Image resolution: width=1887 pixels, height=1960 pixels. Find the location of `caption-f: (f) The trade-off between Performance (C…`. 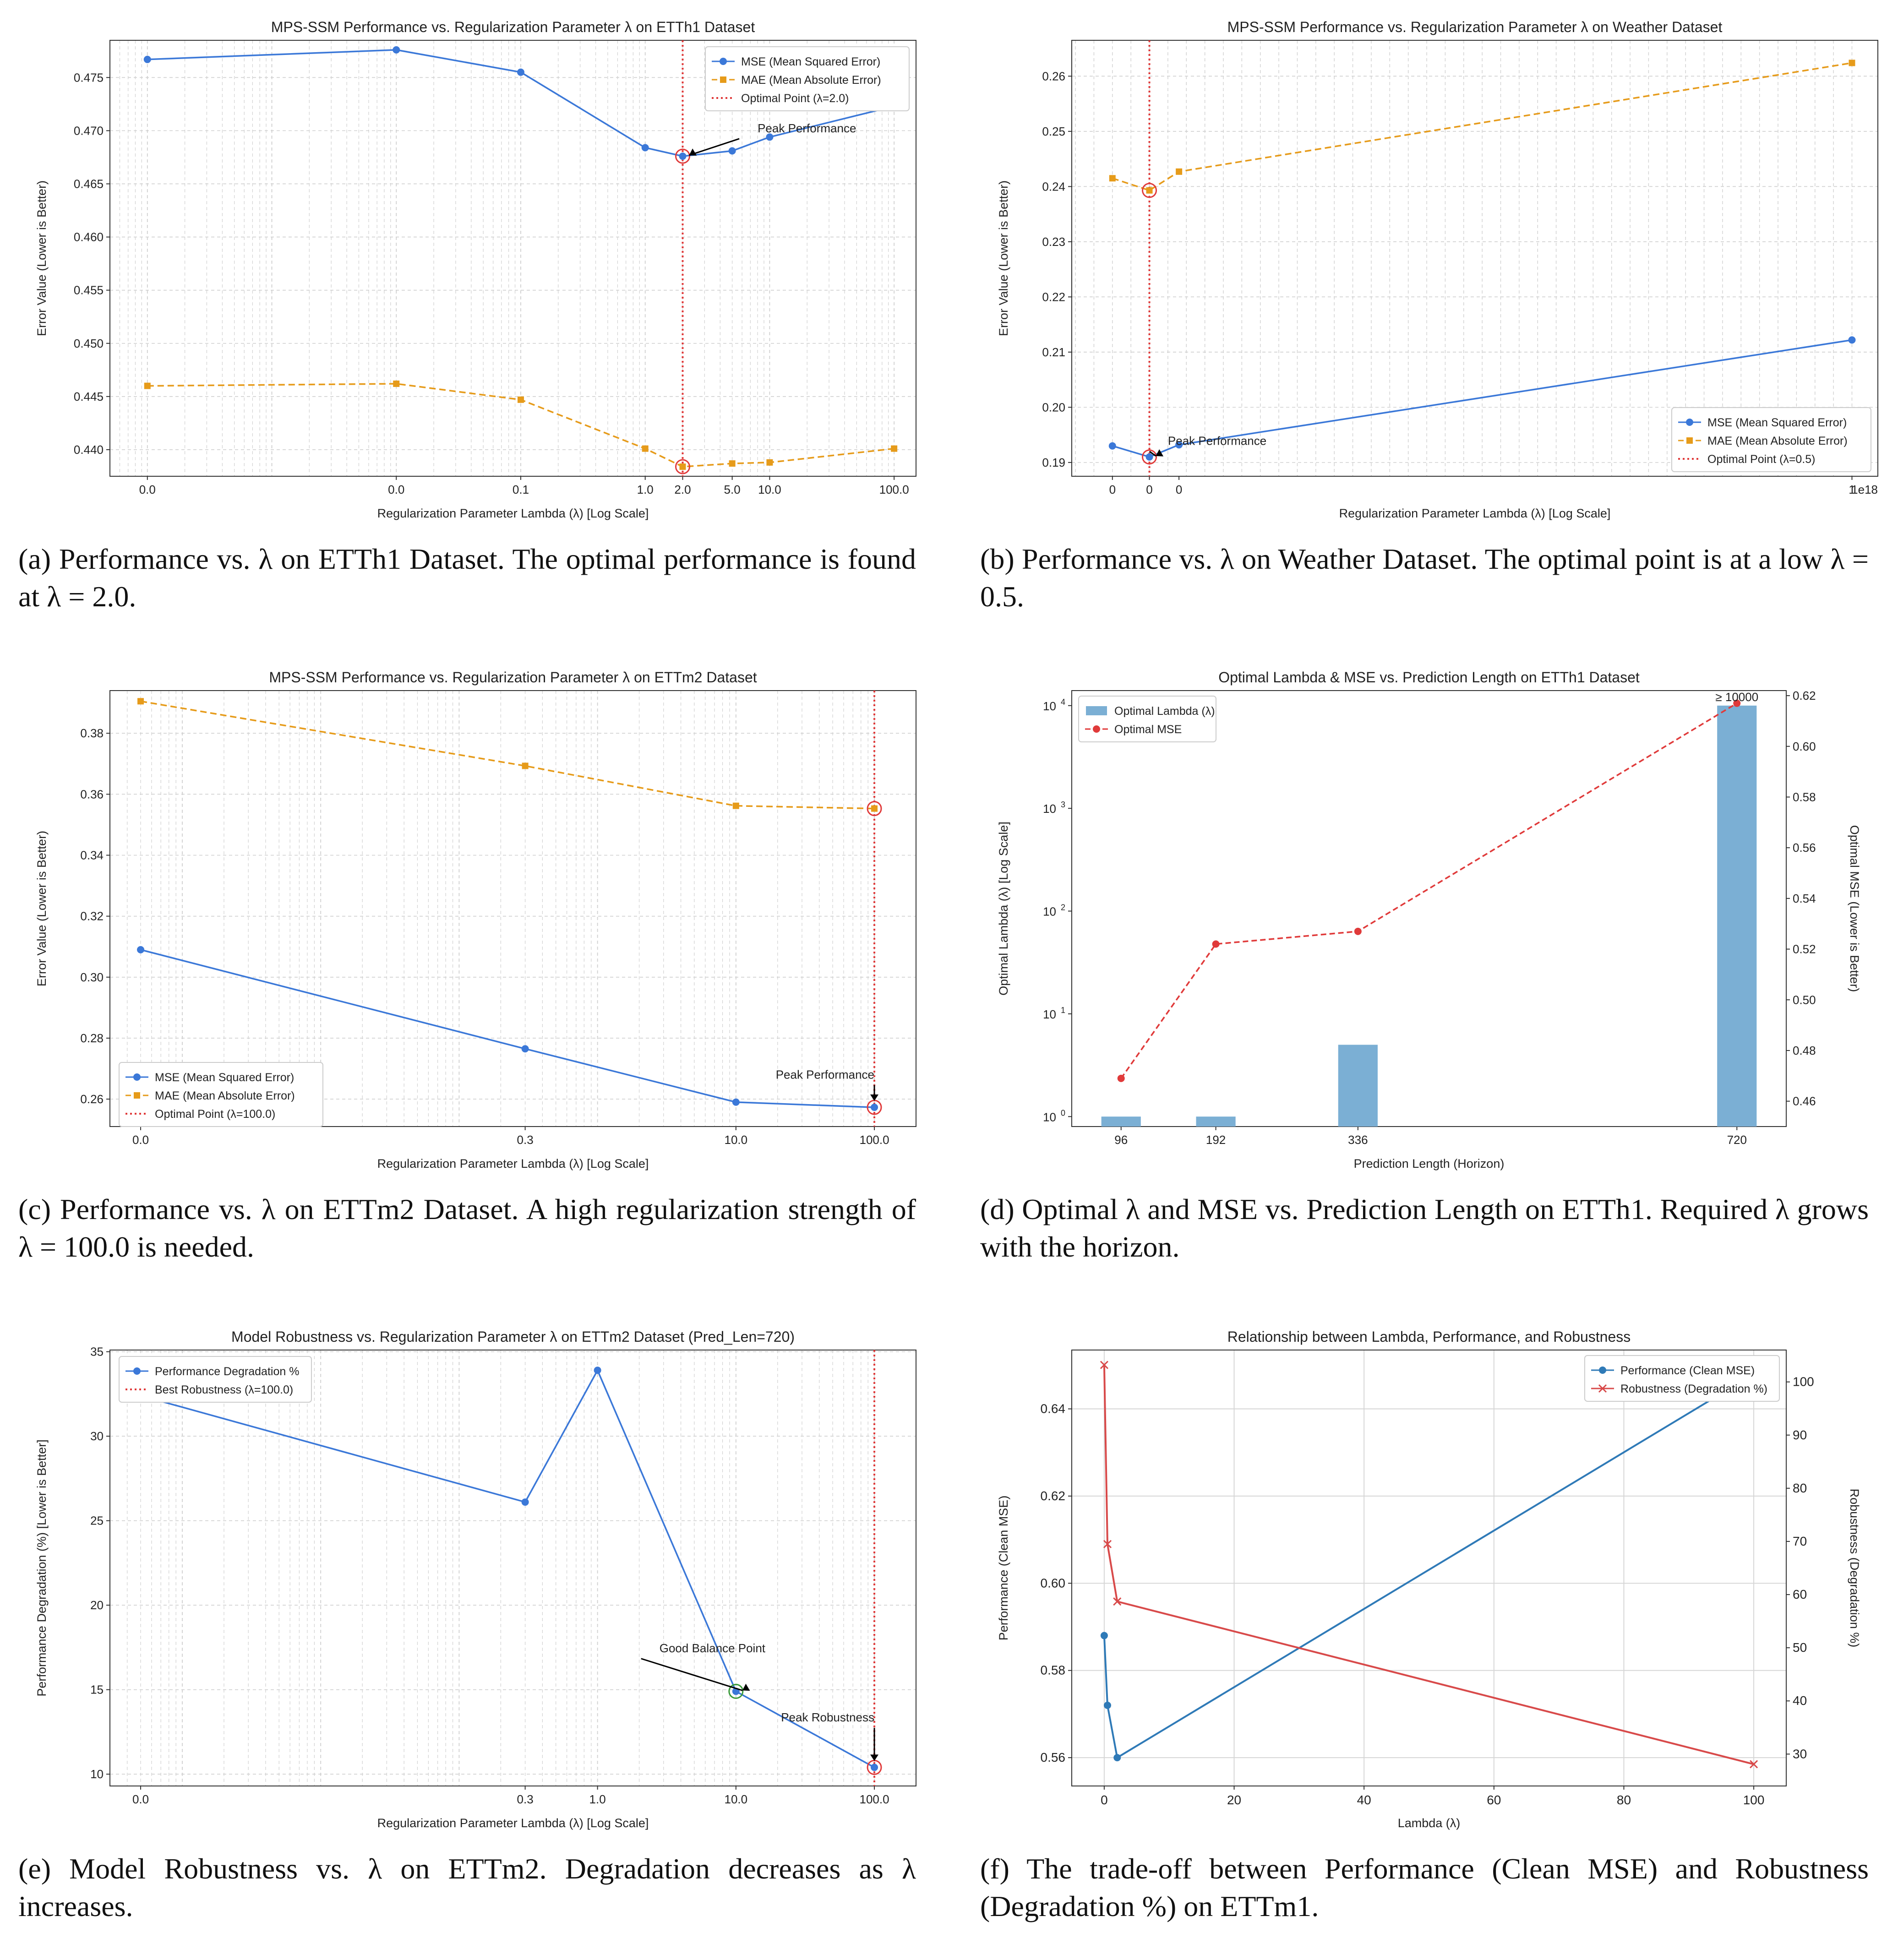

caption-f: (f) The trade-off between Performance (C… is located at coordinates (1424, 1887).